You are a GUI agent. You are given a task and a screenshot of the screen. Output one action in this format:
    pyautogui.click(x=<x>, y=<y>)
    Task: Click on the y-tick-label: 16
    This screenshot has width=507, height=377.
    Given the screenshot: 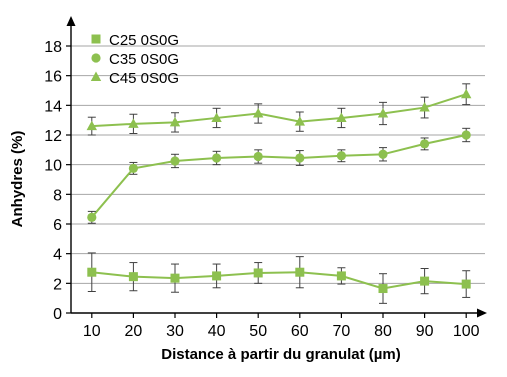 What is the action you would take?
    pyautogui.click(x=53, y=77)
    